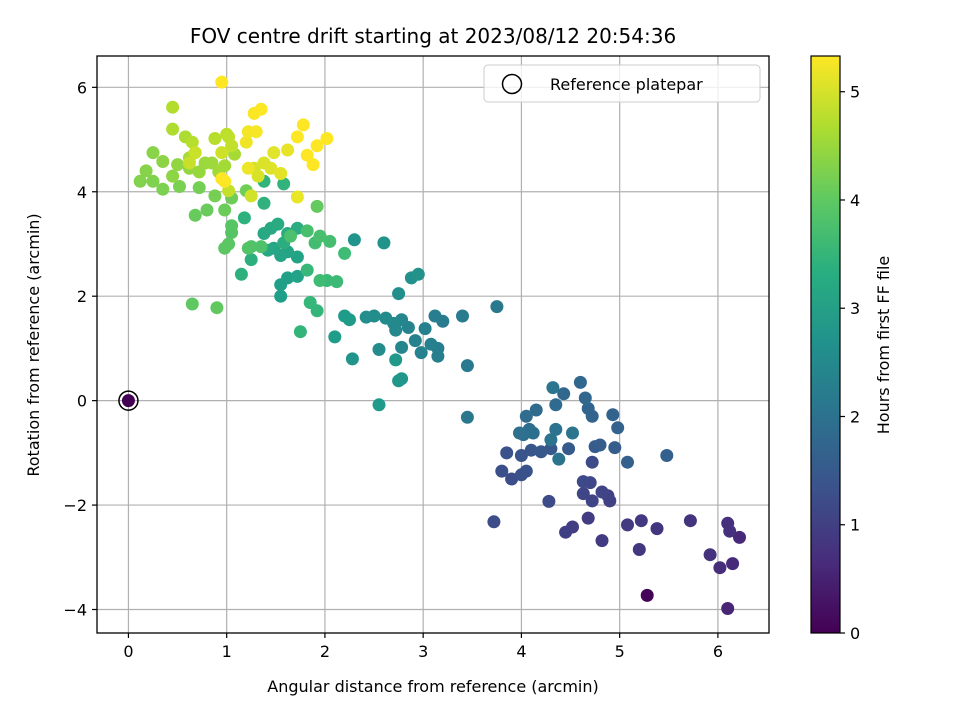  Describe the element at coordinates (512, 84) in the screenshot. I see `legend-marker-icon` at that location.